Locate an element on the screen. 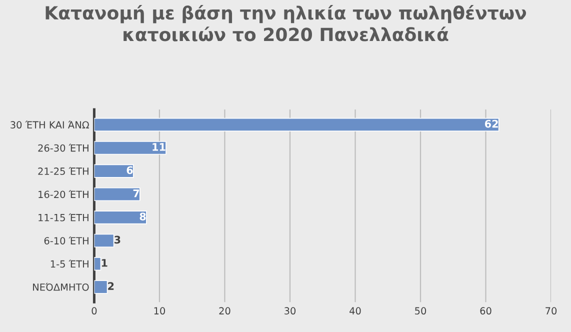  data-label: 11 is located at coordinates (159, 147).